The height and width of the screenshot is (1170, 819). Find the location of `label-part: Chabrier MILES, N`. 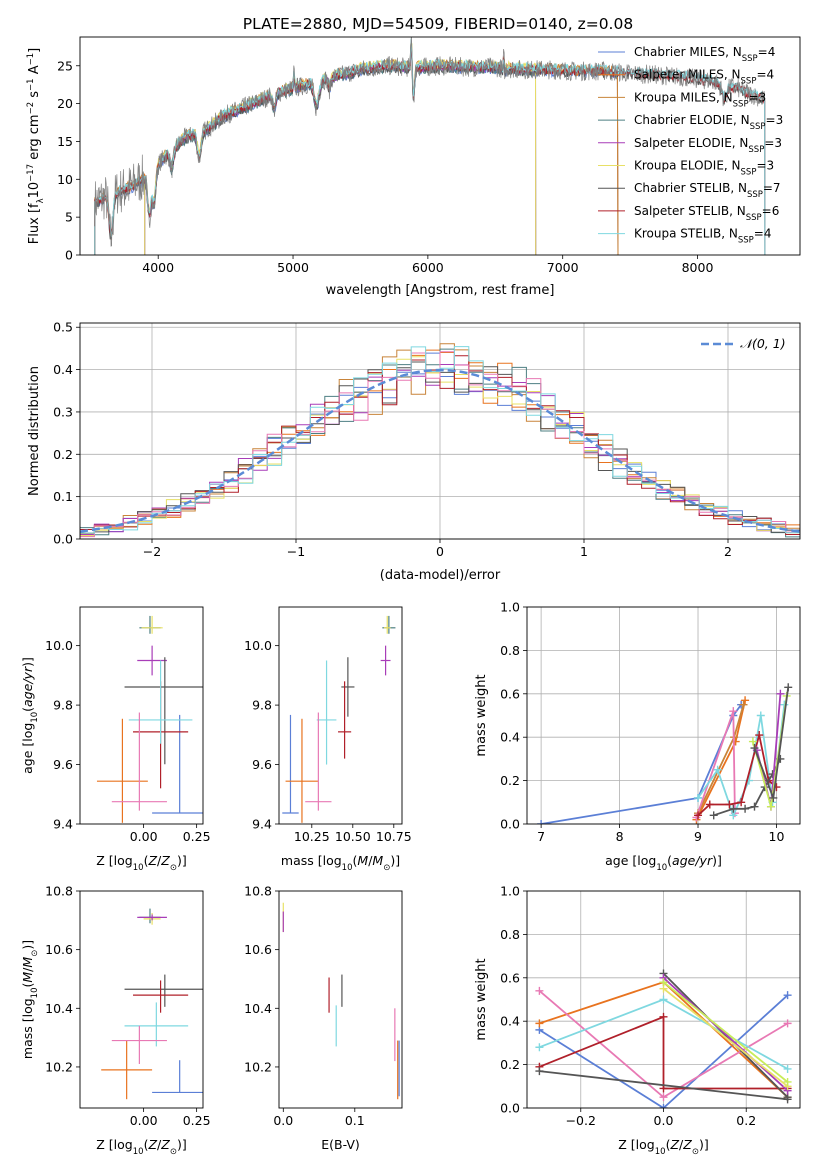

label-part: Chabrier MILES, N is located at coordinates (688, 52).